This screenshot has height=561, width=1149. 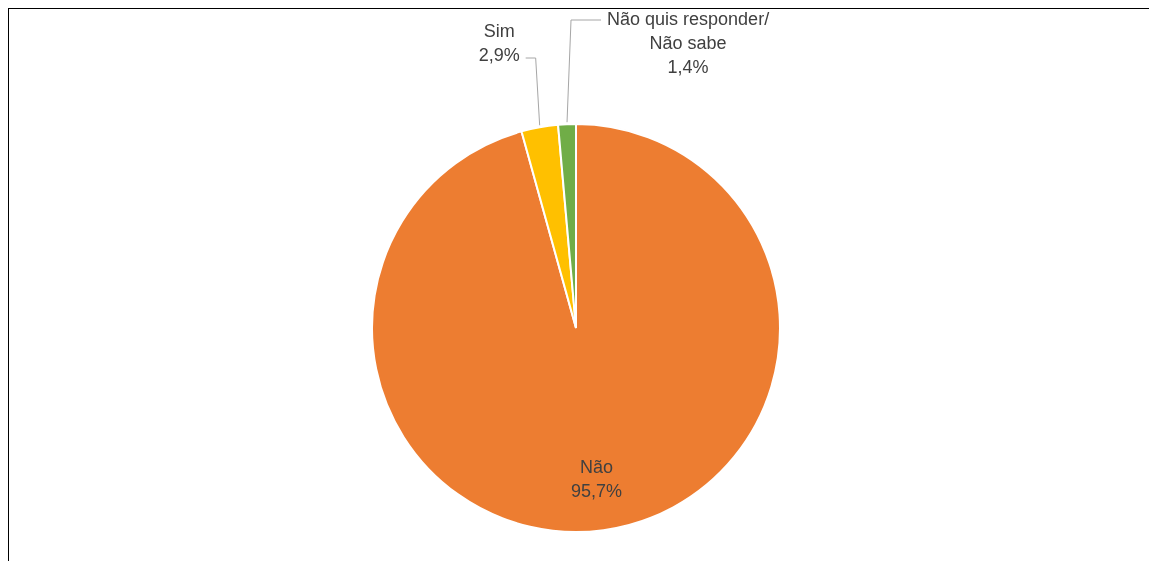 What do you see at coordinates (688, 30) in the screenshot?
I see `slice-label: Não quis responder/ Não sabe` at bounding box center [688, 30].